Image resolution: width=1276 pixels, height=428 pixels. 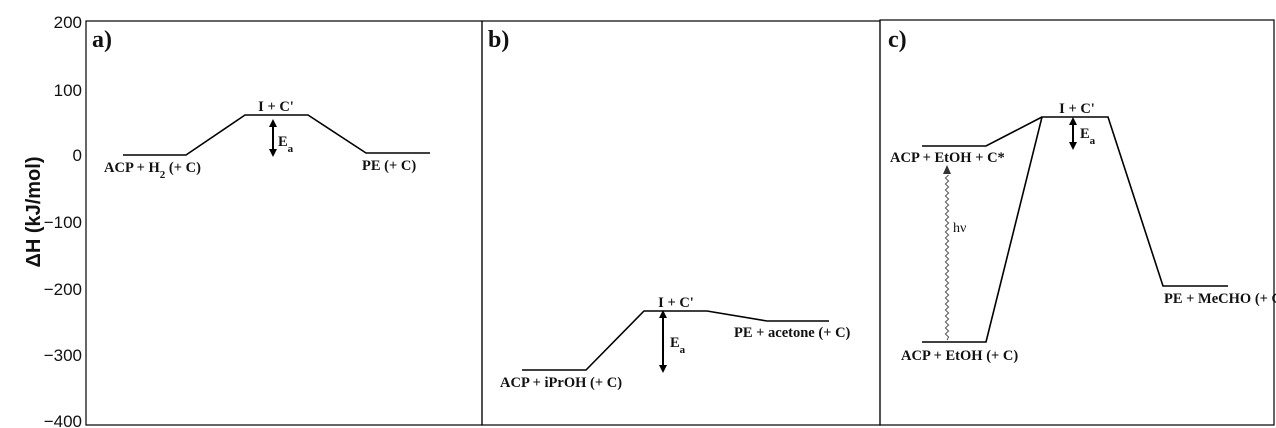 I want to click on panel-a-ts-label: I + C', so click(x=276, y=107).